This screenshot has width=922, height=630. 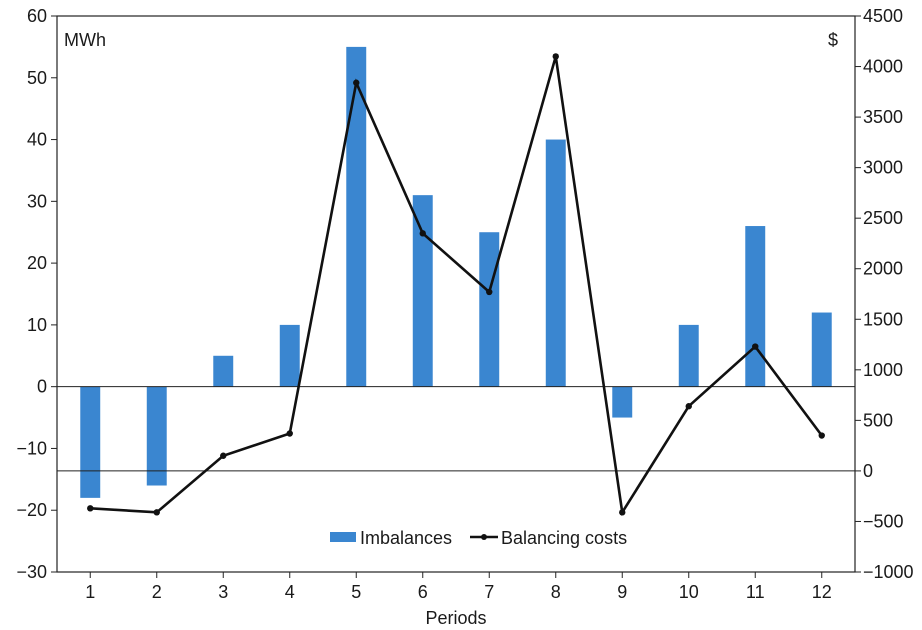 What do you see at coordinates (37, 140) in the screenshot?
I see `left-axis-tick-label: 40` at bounding box center [37, 140].